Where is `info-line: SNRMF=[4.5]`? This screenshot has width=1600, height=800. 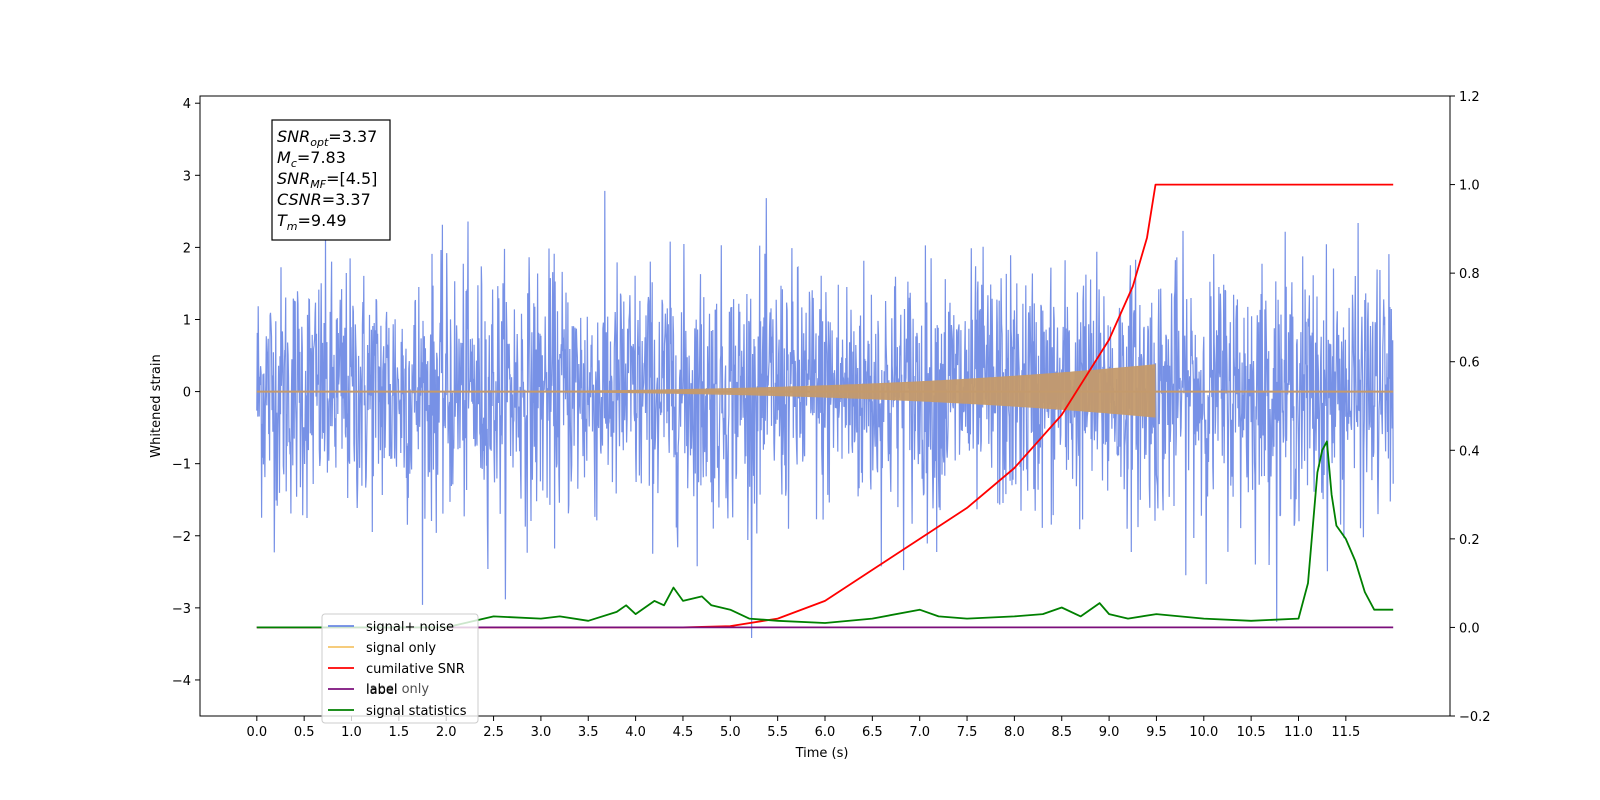
info-line: SNRMF=[4.5] is located at coordinates (327, 180).